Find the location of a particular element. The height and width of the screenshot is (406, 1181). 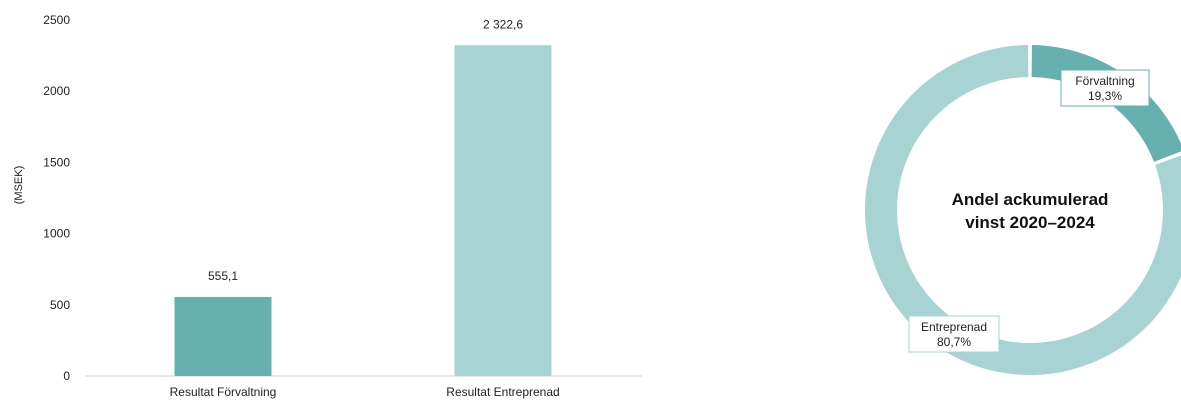

y-tick-label: 1000 is located at coordinates (56, 234).